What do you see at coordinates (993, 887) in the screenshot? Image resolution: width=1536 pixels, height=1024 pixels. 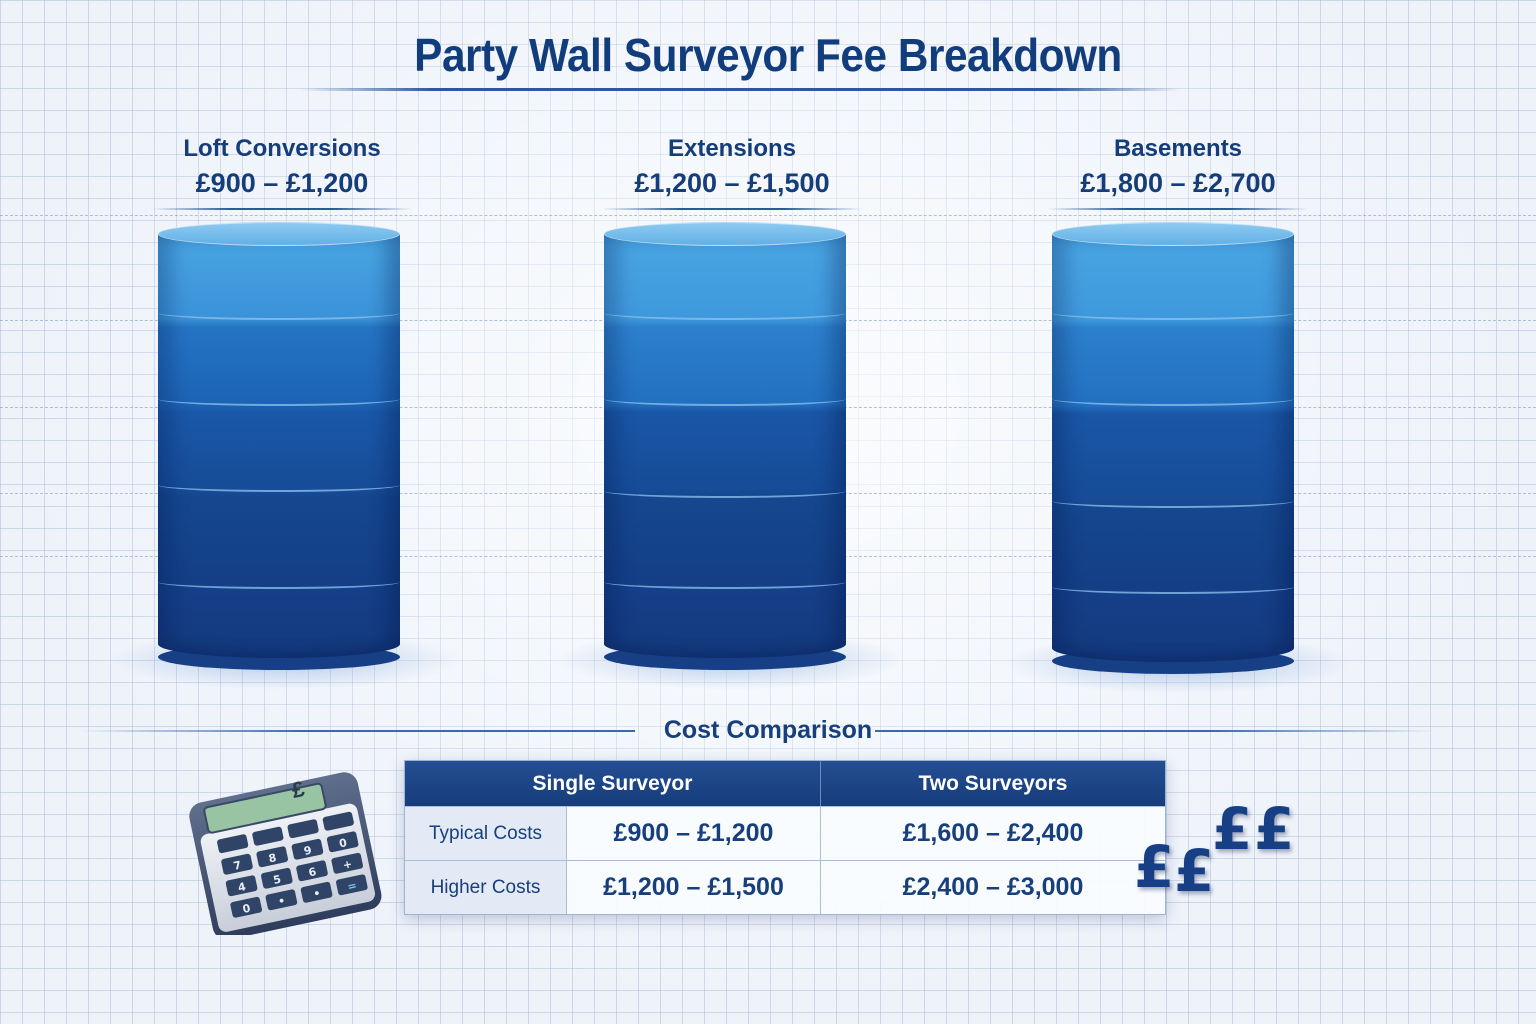 I see `cell-two: £2,400 – £3,000` at bounding box center [993, 887].